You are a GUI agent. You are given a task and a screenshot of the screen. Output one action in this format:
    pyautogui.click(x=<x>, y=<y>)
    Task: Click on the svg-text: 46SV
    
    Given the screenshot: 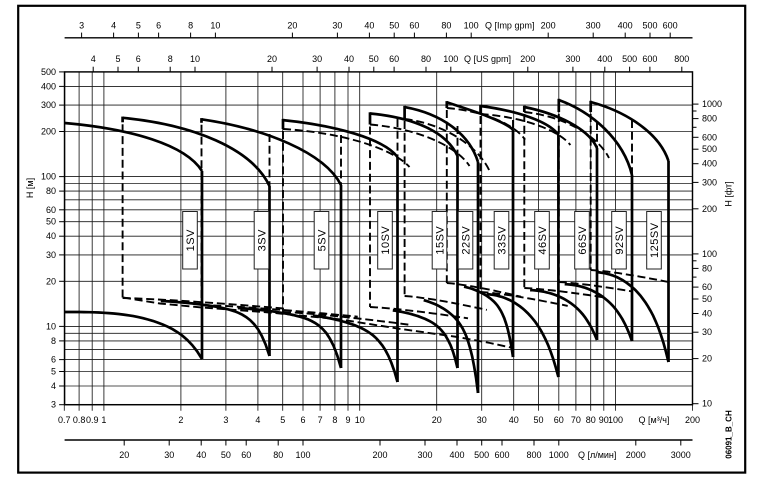 What is the action you would take?
    pyautogui.click(x=543, y=240)
    